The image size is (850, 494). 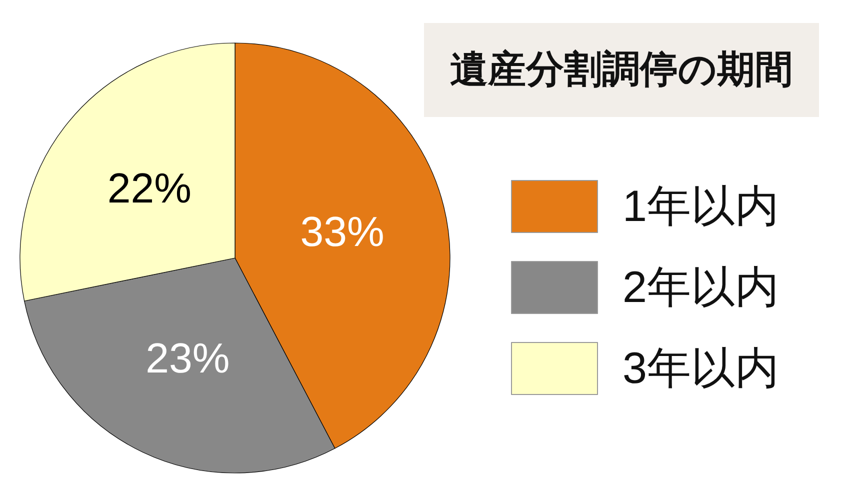 What do you see at coordinates (621, 69) in the screenshot?
I see `chart-title: 遺産分割調停の期間` at bounding box center [621, 69].